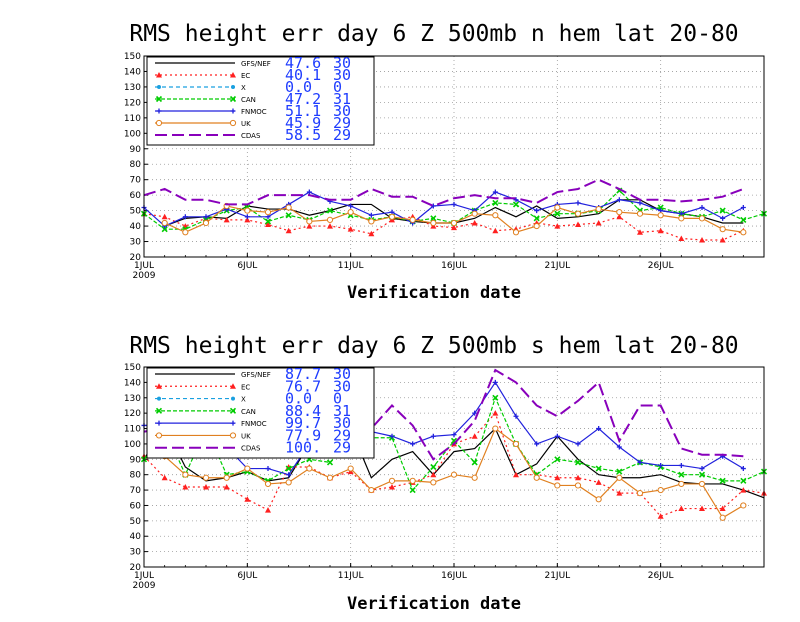 The width and height of the screenshot is (800, 622). Describe the element at coordinates (136, 227) in the screenshot. I see `y-tick-label: 40` at that location.